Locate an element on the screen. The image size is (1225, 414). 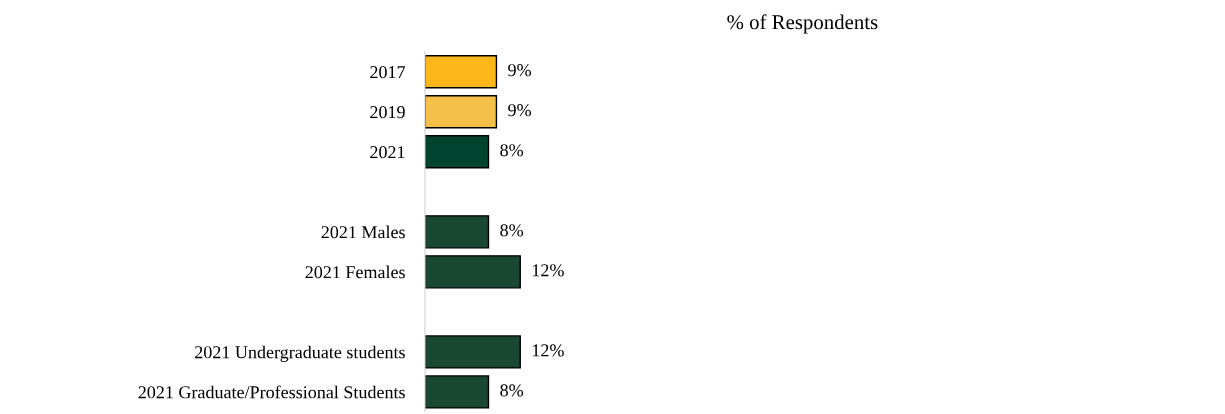
y-tick-label: 2021 Graduate/Professional Students is located at coordinates (271, 392).